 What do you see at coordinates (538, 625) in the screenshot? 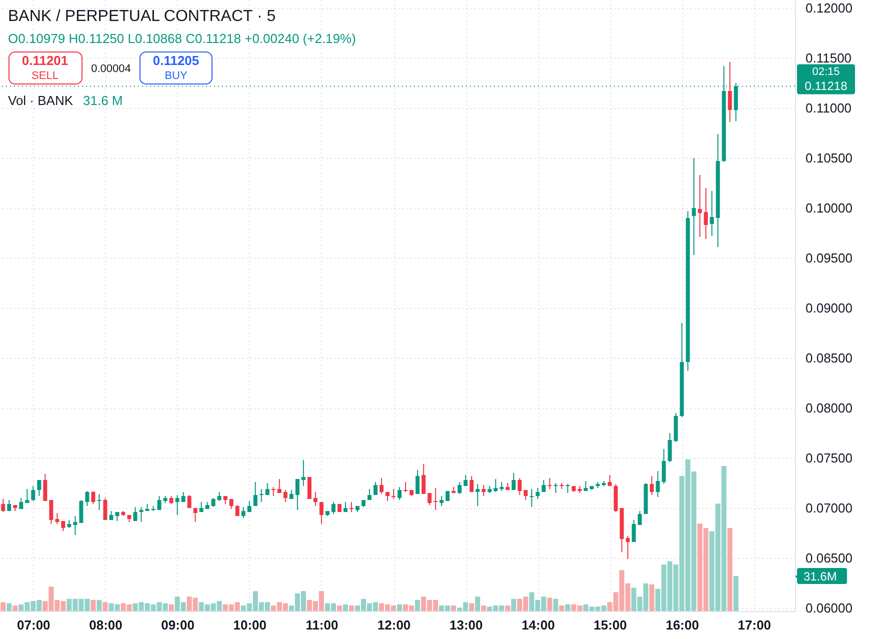
I see `x-tick-label: 14:00` at bounding box center [538, 625].